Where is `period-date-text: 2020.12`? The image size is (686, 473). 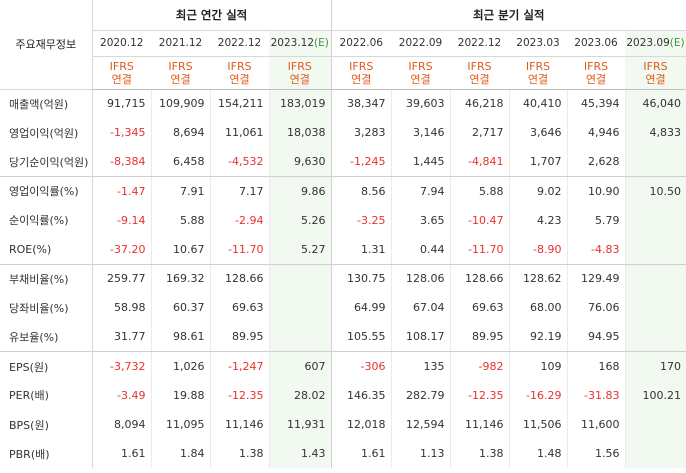 period-date-text: 2020.12 is located at coordinates (122, 43).